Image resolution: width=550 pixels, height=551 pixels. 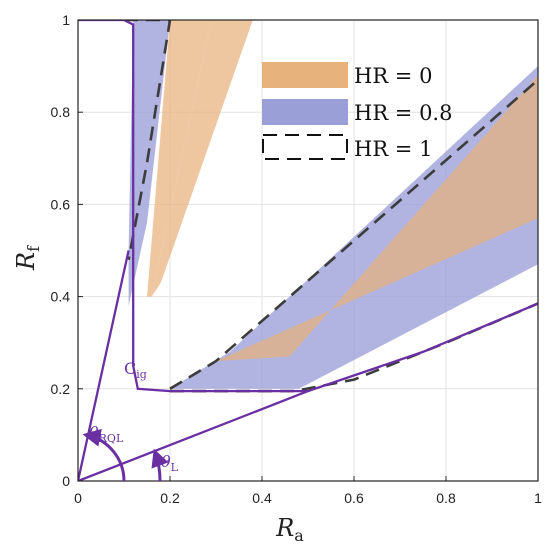 What do you see at coordinates (446, 498) in the screenshot?
I see `x-tick-label: 0.8` at bounding box center [446, 498].